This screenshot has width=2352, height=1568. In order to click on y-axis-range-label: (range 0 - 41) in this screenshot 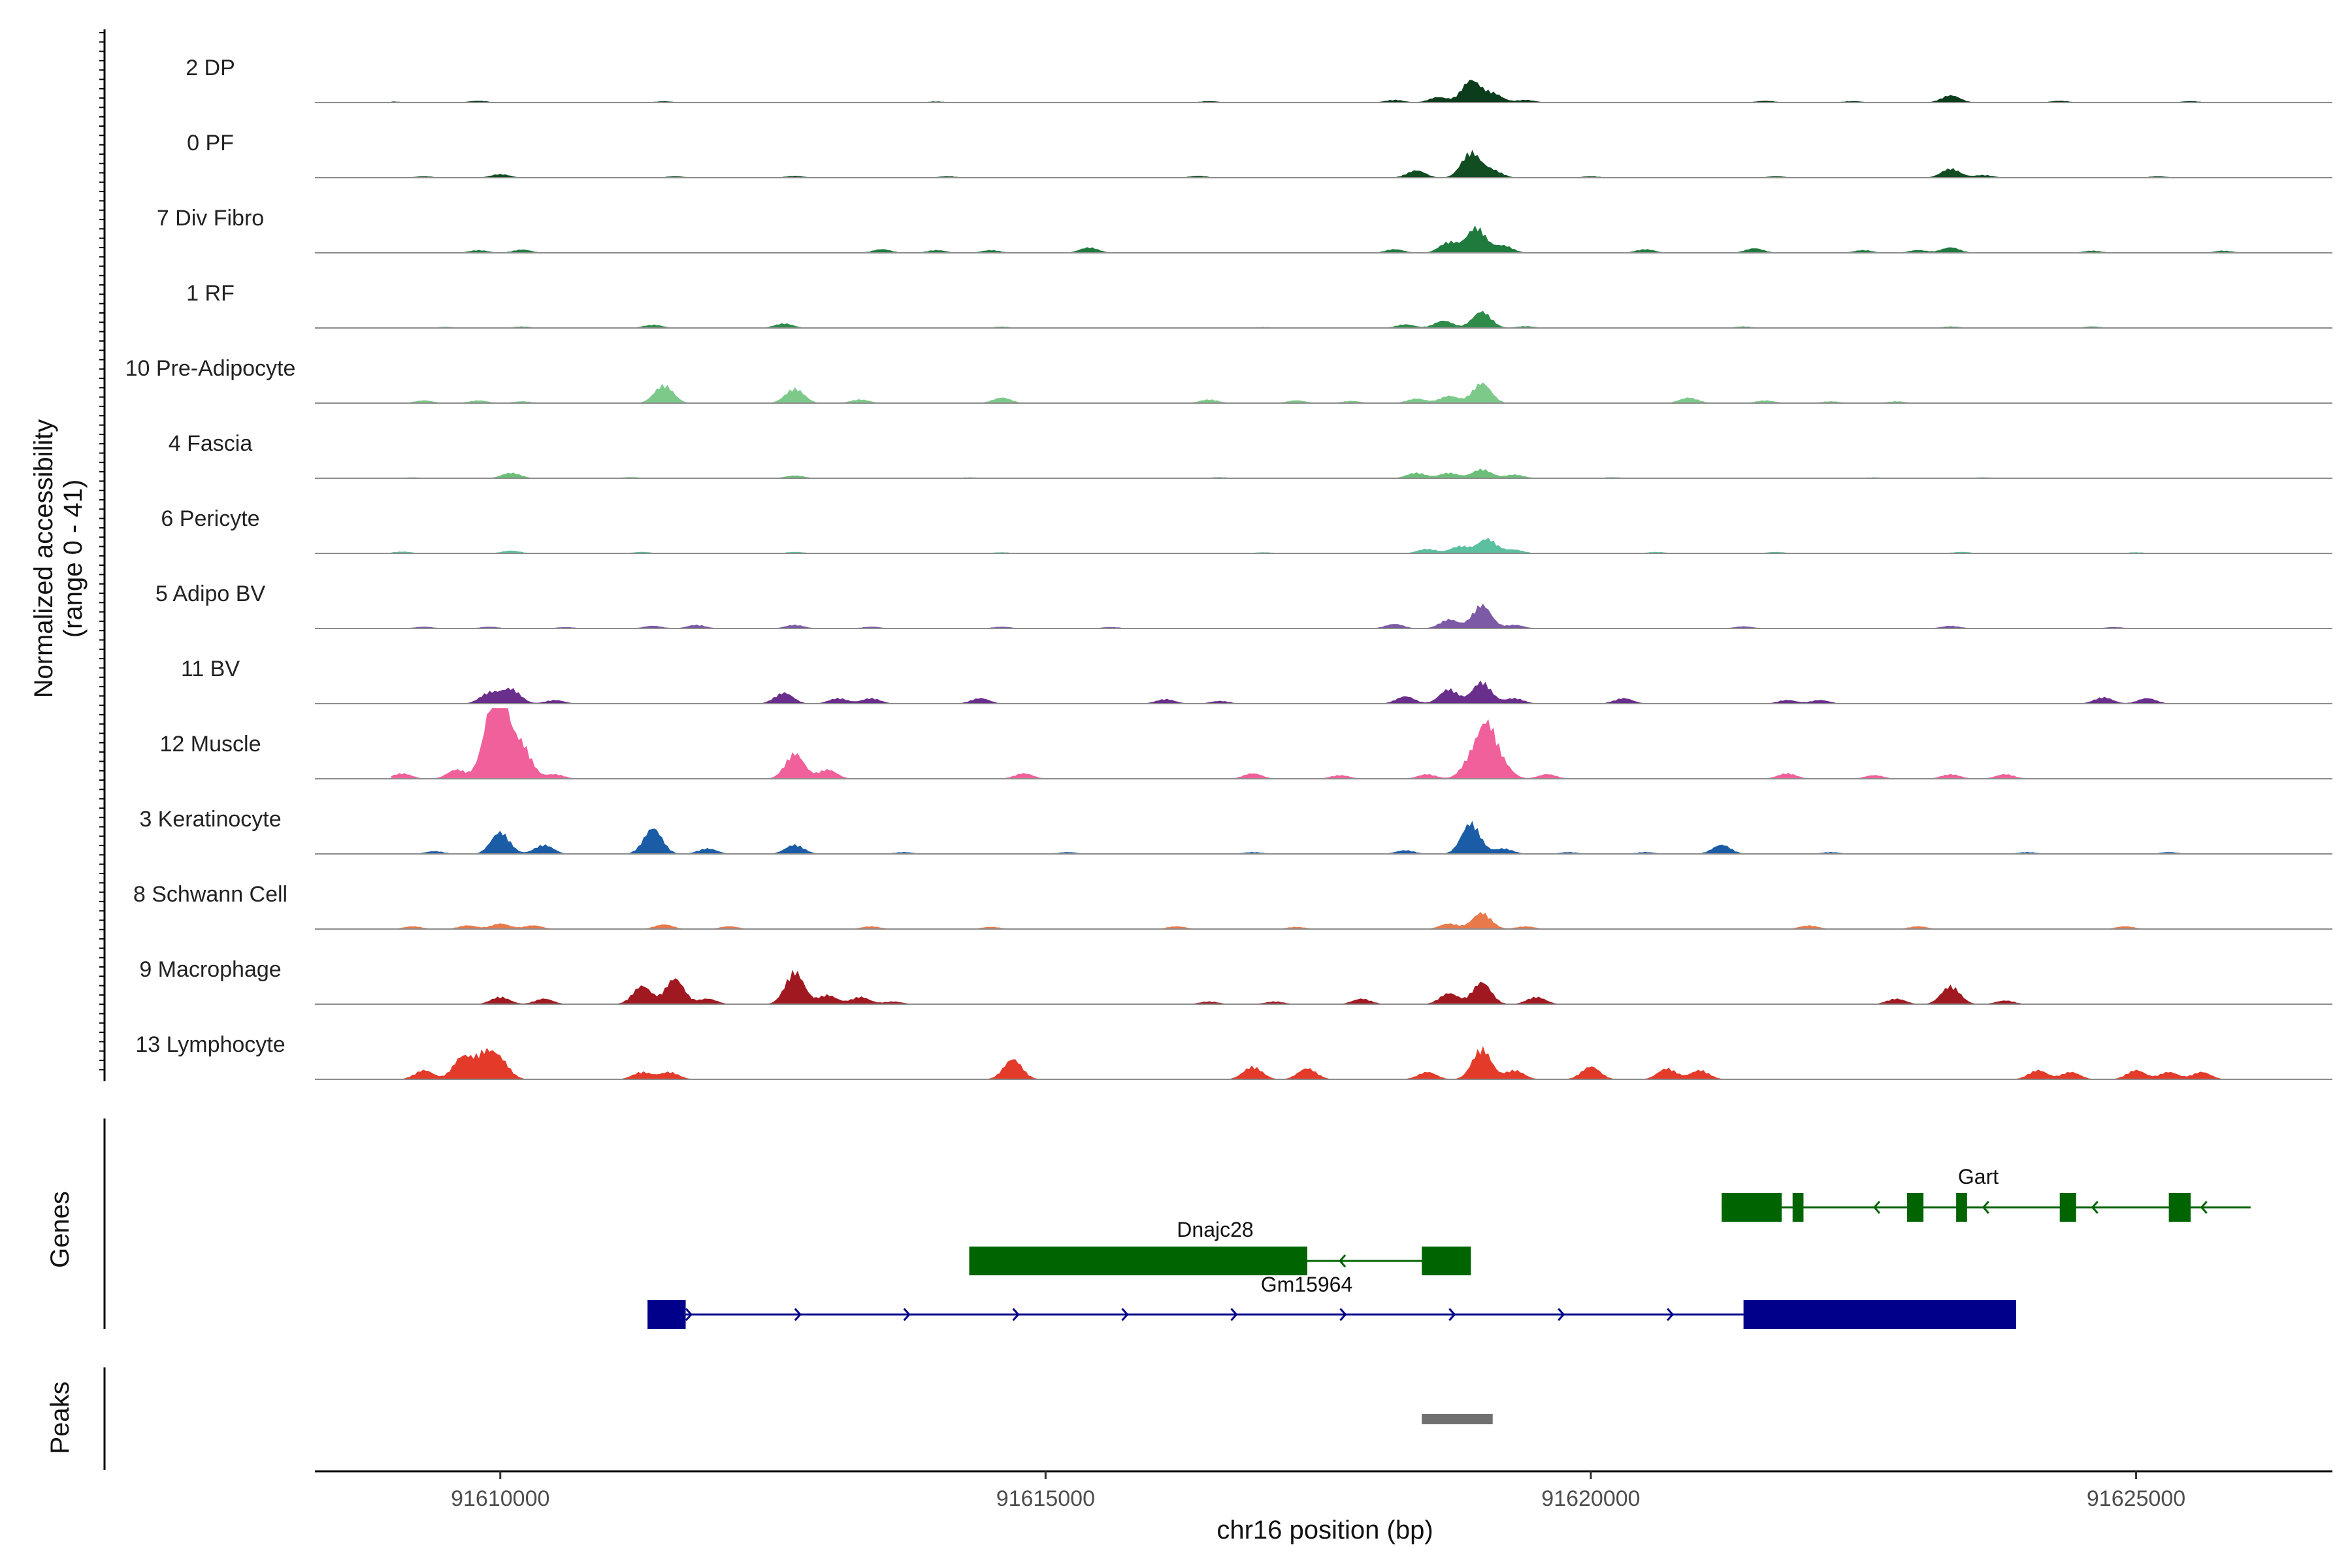, I will do `click(73, 559)`.